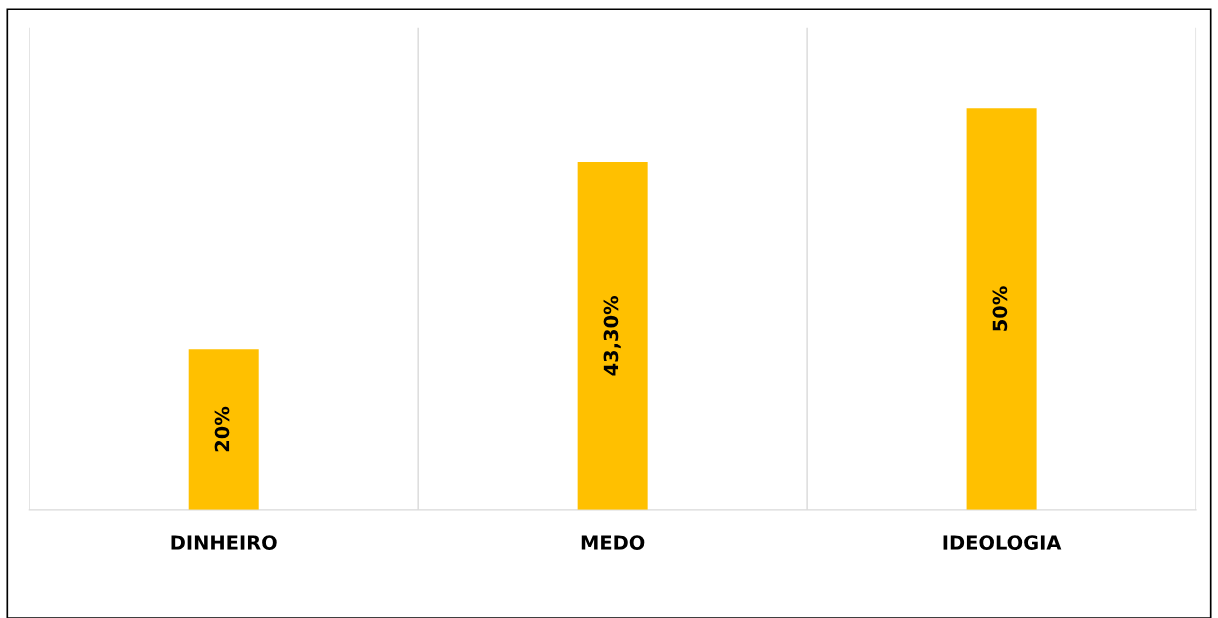  Describe the element at coordinates (1000, 308) in the screenshot. I see `data-label: 50%` at that location.